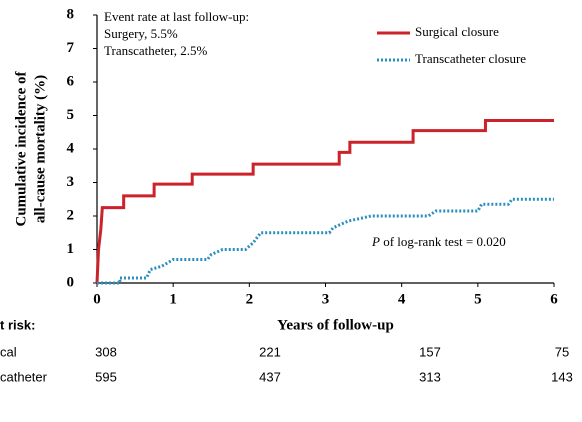 This screenshot has height=422, width=582. What do you see at coordinates (270, 351) in the screenshot?
I see `at-risk-value: 221` at bounding box center [270, 351].